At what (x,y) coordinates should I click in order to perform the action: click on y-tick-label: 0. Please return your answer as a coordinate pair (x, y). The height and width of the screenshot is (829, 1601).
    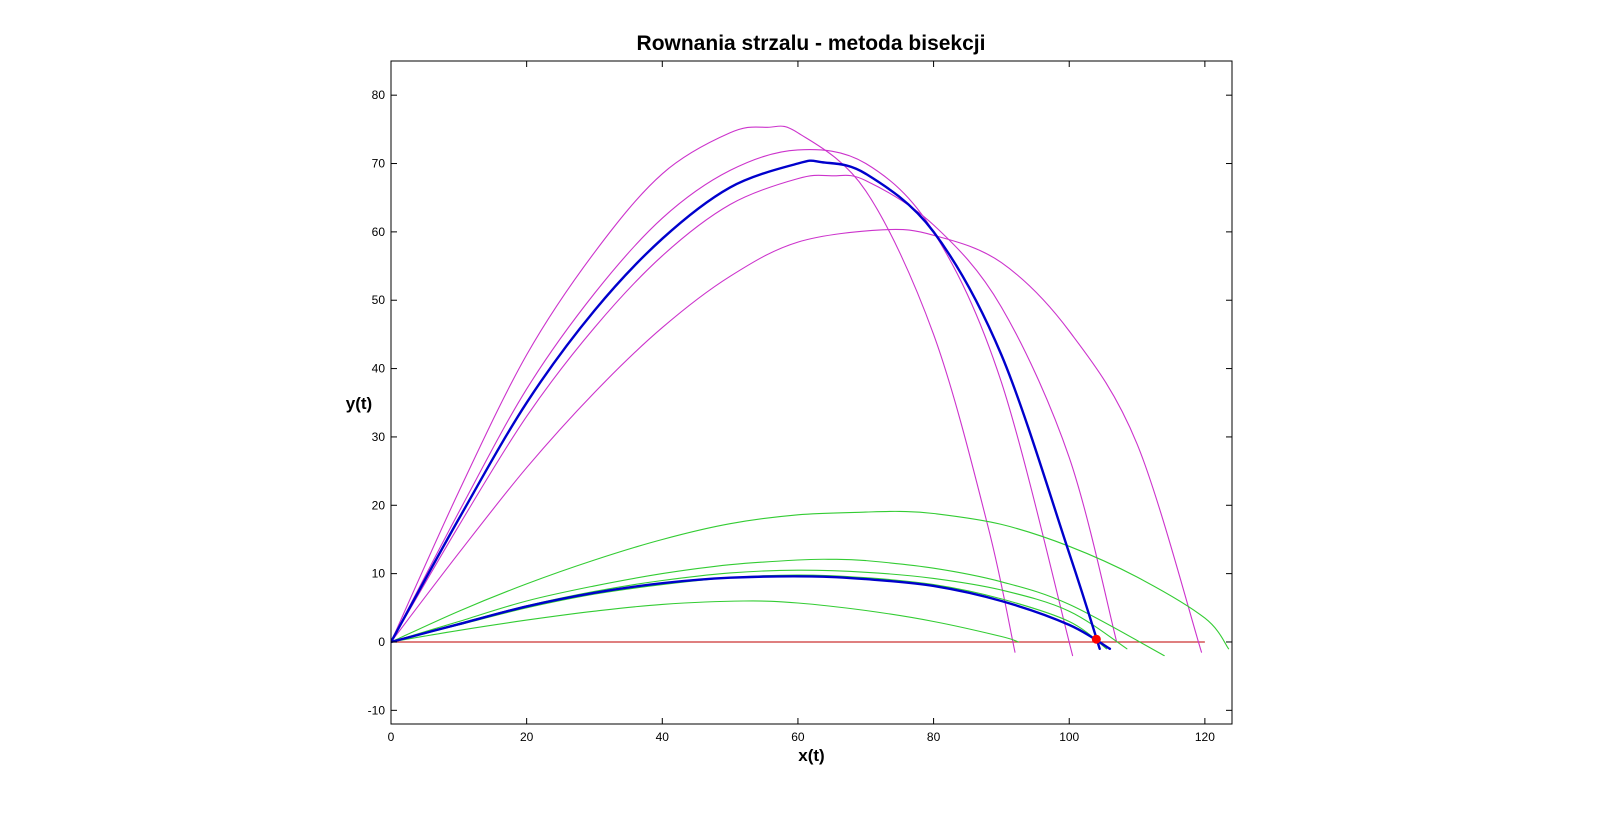
    Looking at the image, I should click on (381, 642).